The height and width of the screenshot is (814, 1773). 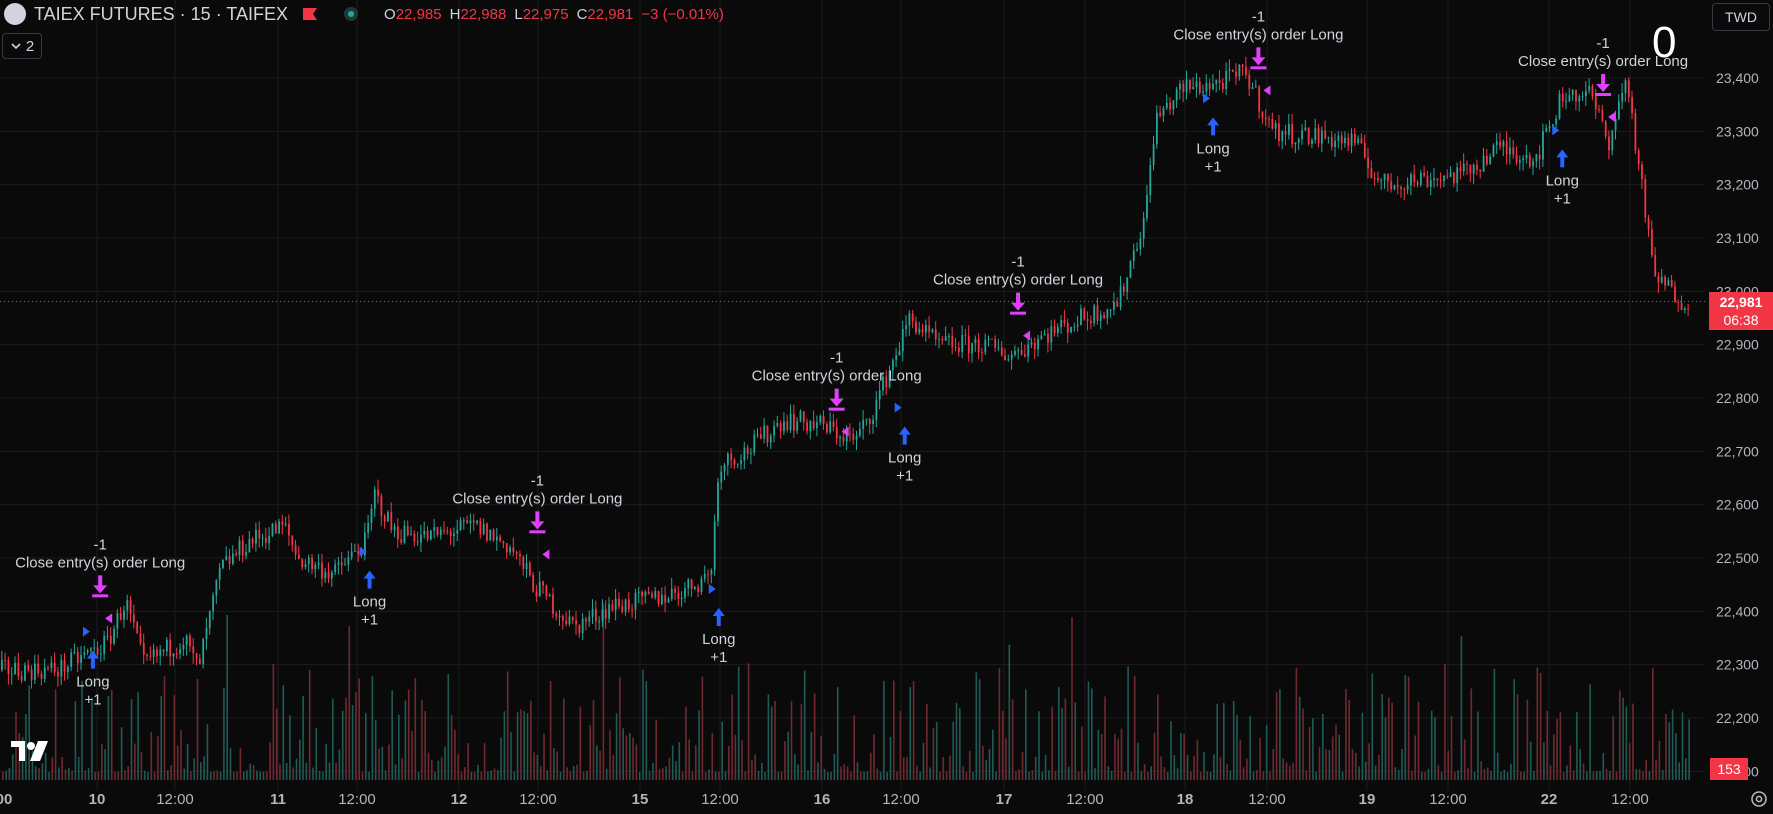 What do you see at coordinates (1267, 799) in the screenshot?
I see `time-tick-label: 12:00` at bounding box center [1267, 799].